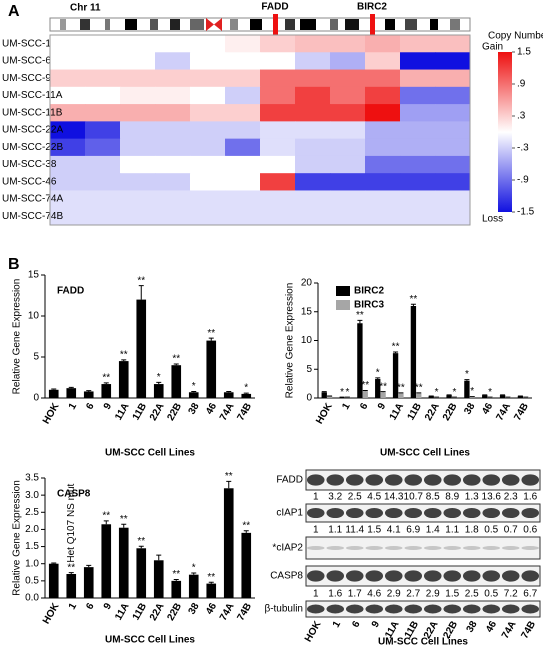 This screenshot has width=543, height=648. Describe the element at coordinates (32, 546) in the screenshot. I see `y-tick-label: 1.5` at that location.